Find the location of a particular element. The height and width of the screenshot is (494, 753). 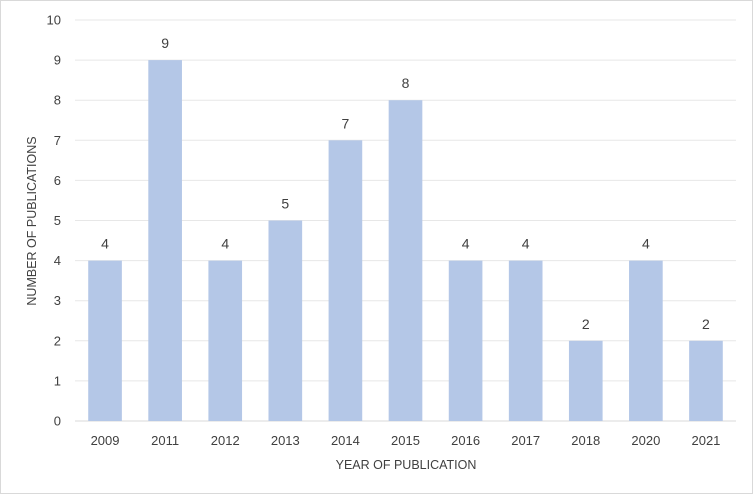

bar-2013 is located at coordinates (285, 320).